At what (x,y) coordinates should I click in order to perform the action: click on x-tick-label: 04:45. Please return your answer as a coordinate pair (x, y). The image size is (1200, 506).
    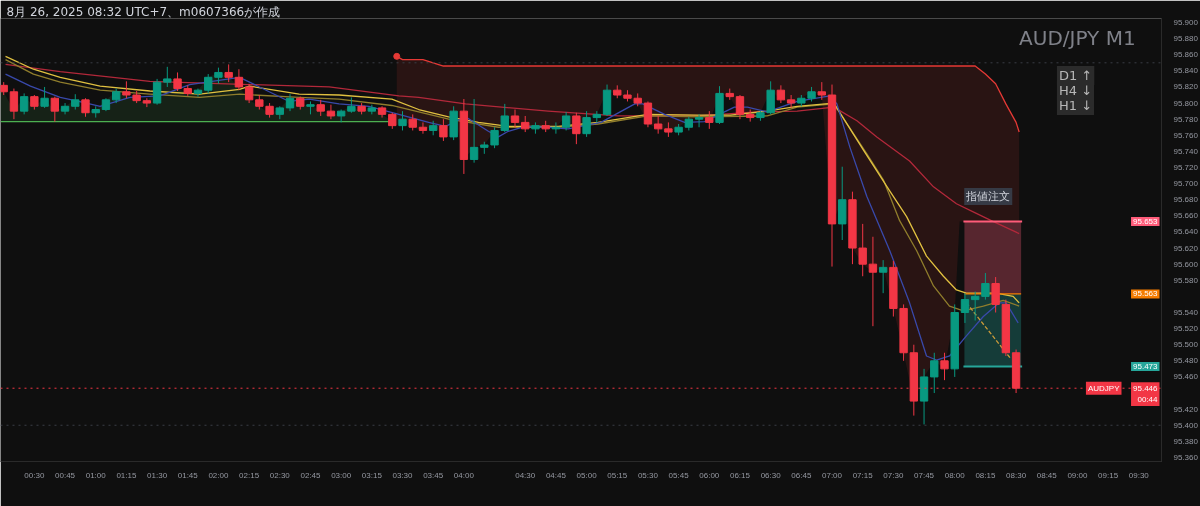
    Looking at the image, I should click on (556, 475).